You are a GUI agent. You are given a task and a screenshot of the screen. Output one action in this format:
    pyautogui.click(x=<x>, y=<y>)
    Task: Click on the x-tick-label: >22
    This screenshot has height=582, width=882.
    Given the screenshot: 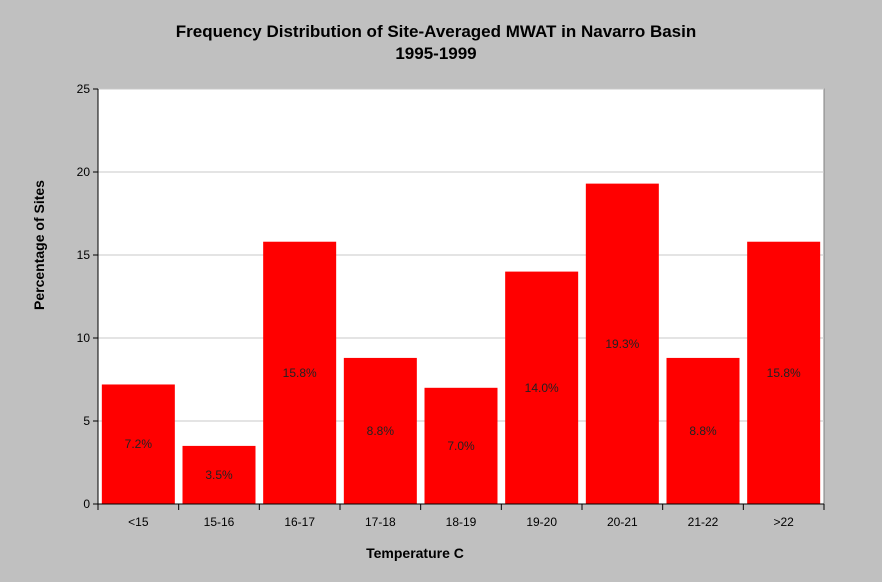 What is the action you would take?
    pyautogui.click(x=783, y=522)
    